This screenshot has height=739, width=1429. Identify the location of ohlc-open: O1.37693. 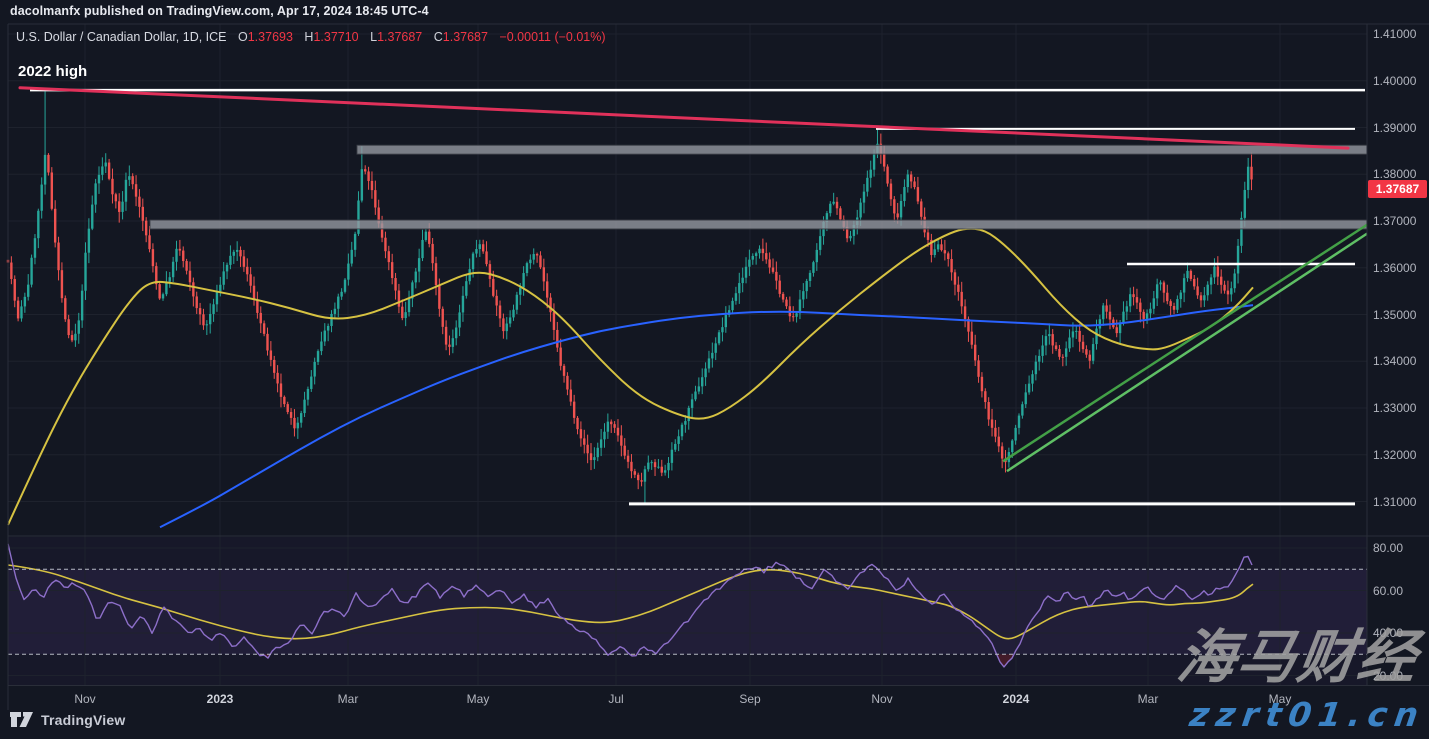
(265, 37).